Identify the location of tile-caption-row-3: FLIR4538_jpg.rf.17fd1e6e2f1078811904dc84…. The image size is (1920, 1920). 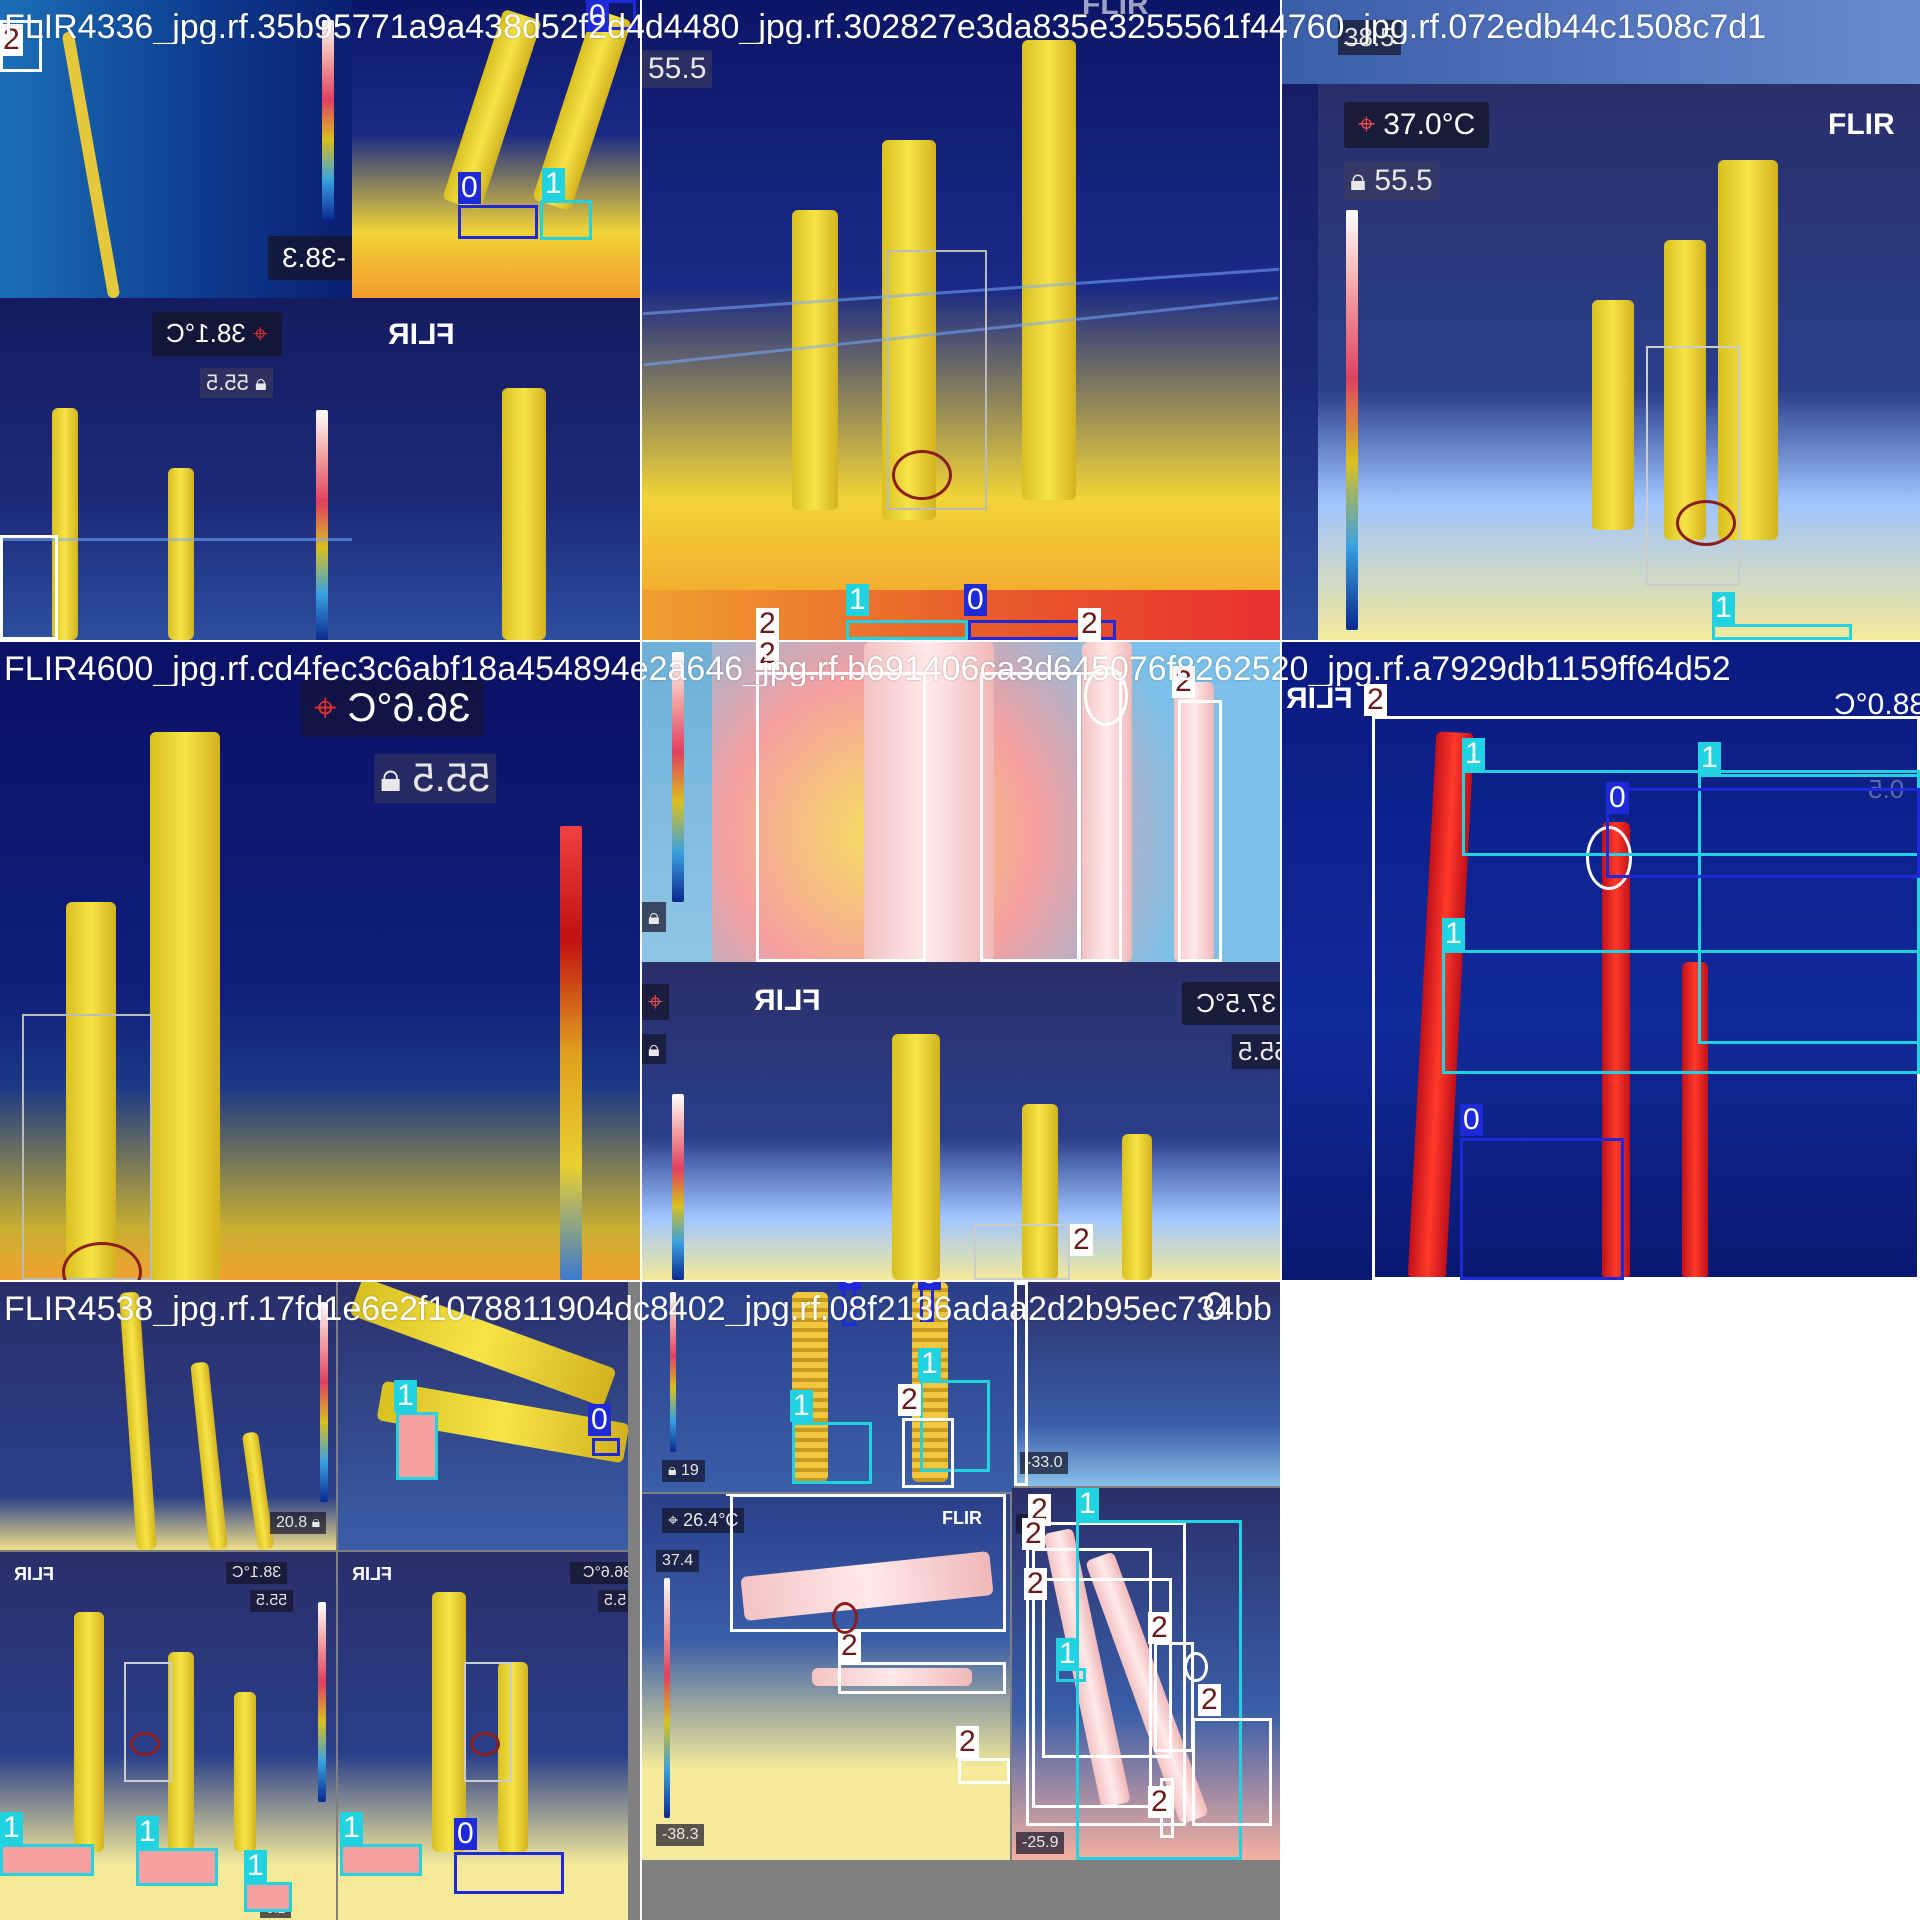
(638, 1309).